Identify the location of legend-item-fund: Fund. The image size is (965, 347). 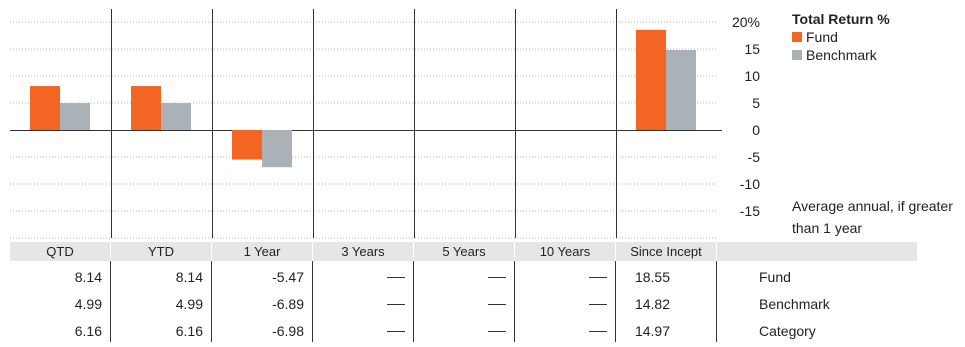
(841, 37).